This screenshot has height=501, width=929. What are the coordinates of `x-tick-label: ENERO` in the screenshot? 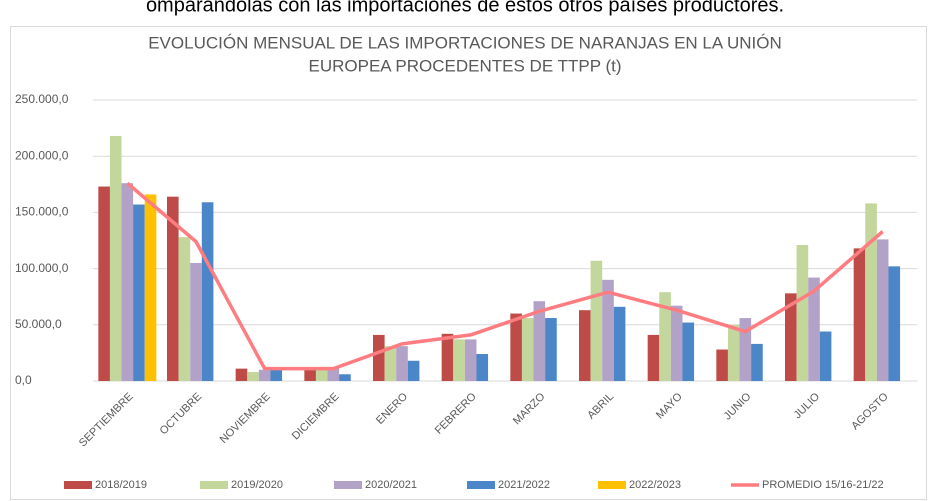 It's located at (392, 408).